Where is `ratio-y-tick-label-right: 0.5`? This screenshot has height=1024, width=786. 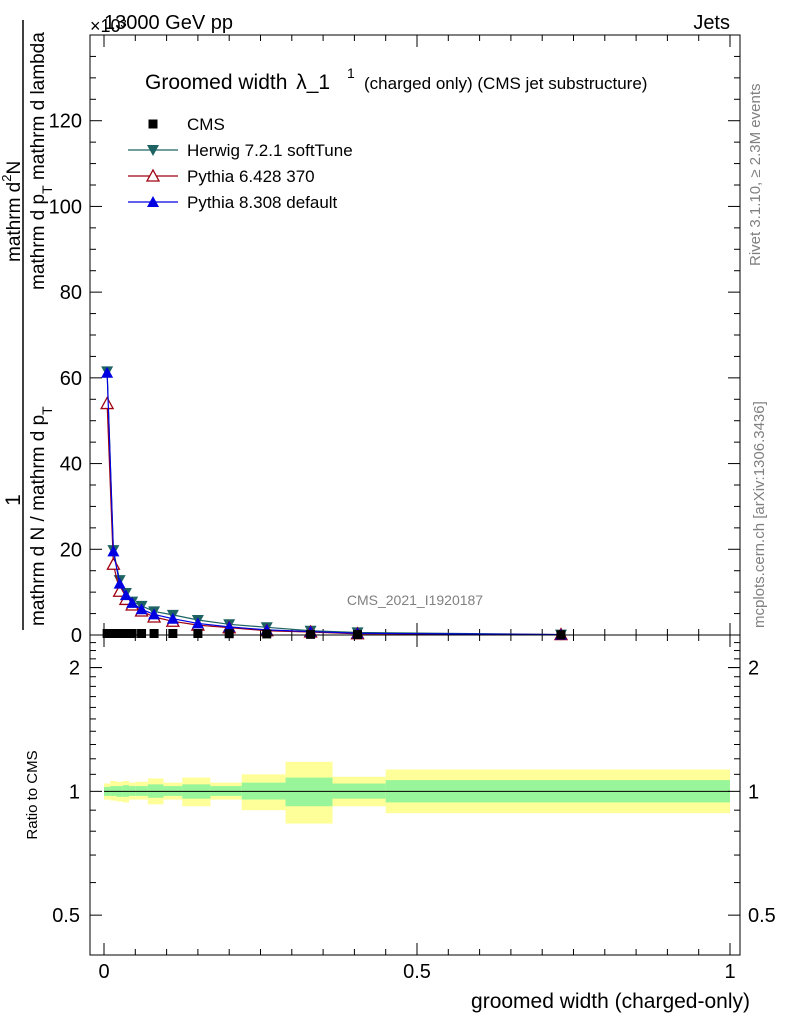
ratio-y-tick-label-right: 0.5 is located at coordinates (762, 916).